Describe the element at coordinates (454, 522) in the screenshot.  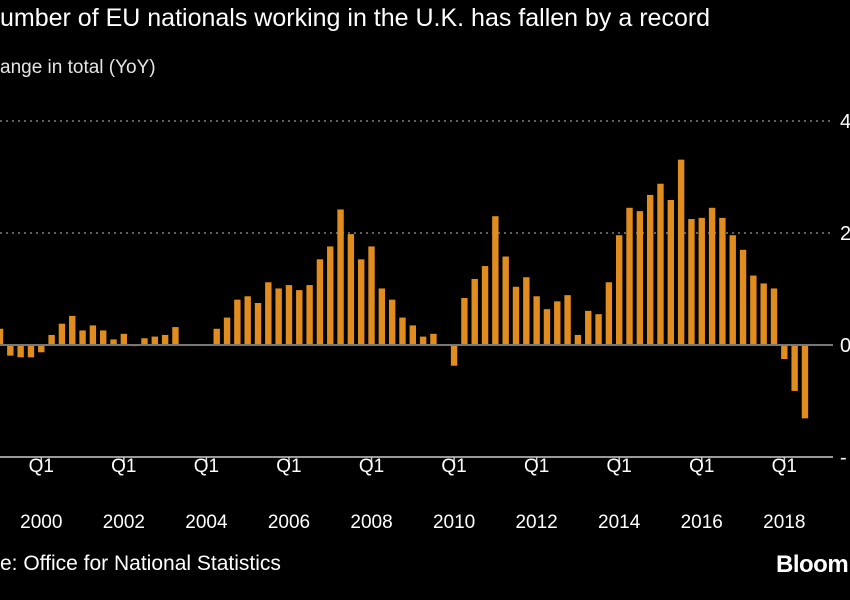
I see `x-tick-year: 2010` at that location.